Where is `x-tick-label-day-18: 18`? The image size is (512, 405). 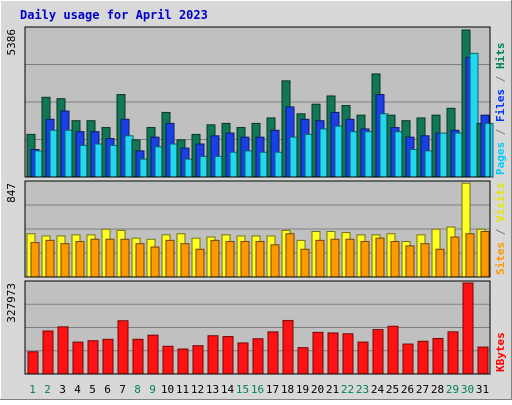 x-tick-label-day-18: 18 is located at coordinates (287, 389).